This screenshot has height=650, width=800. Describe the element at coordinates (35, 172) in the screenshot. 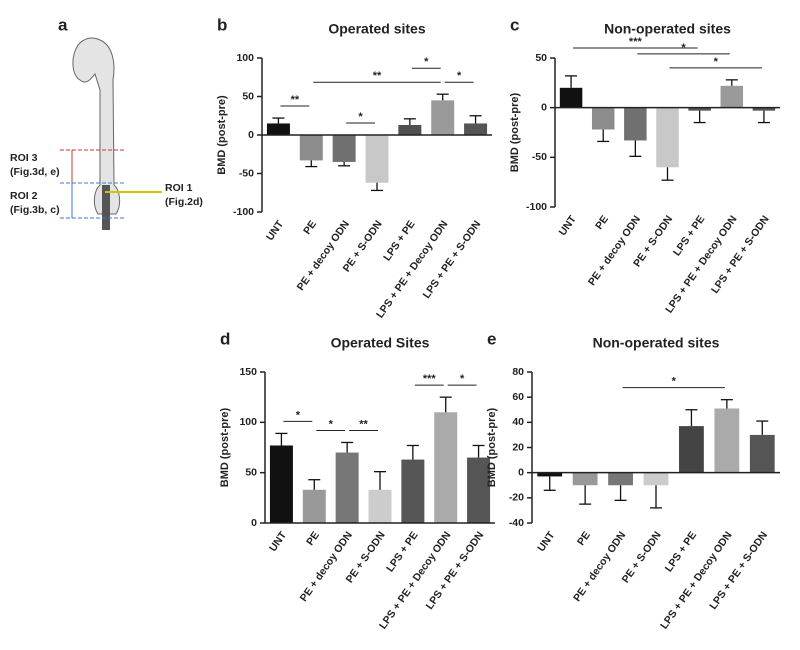

I see `roi-ref: (Fig.3d, e)` at that location.